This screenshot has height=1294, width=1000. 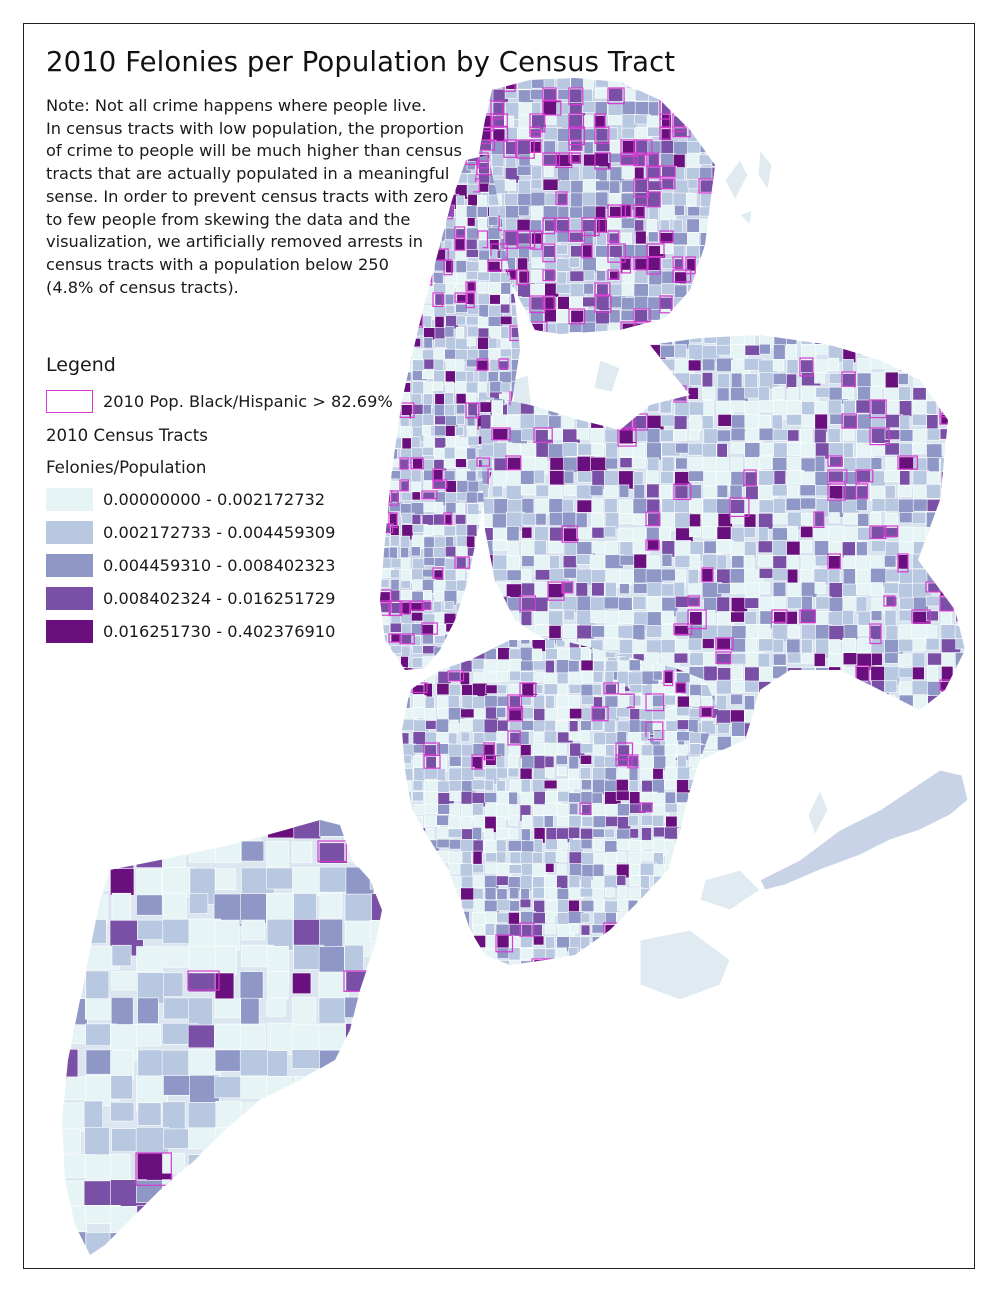 What do you see at coordinates (69, 599) in the screenshot?
I see `class-swatch` at bounding box center [69, 599].